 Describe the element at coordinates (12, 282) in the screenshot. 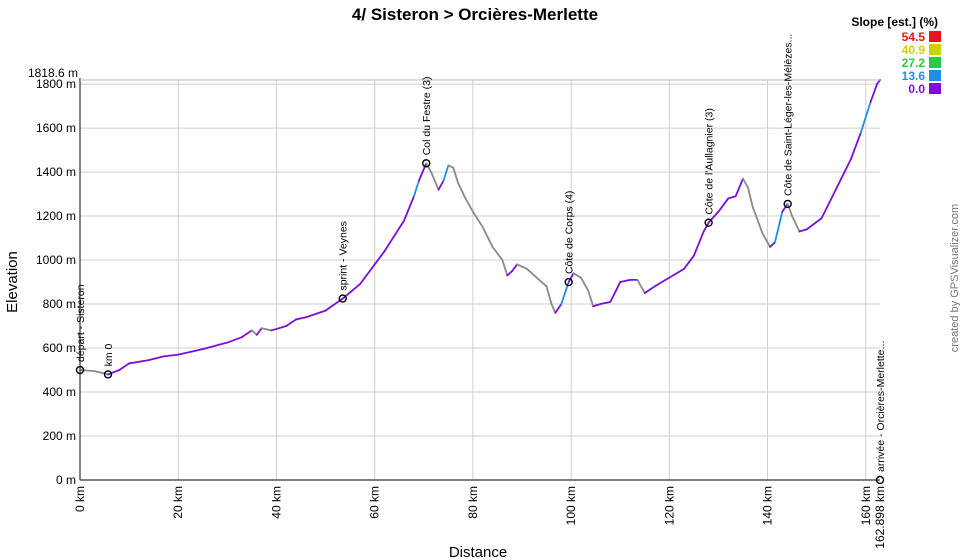

I see `y-axis-title: Elevation` at that location.